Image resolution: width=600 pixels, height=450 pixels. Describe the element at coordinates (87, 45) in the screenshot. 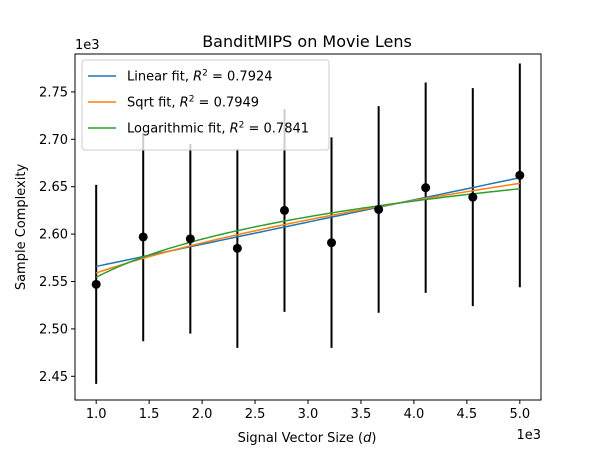

I see `y-axis-offset-label: 1e3` at that location.